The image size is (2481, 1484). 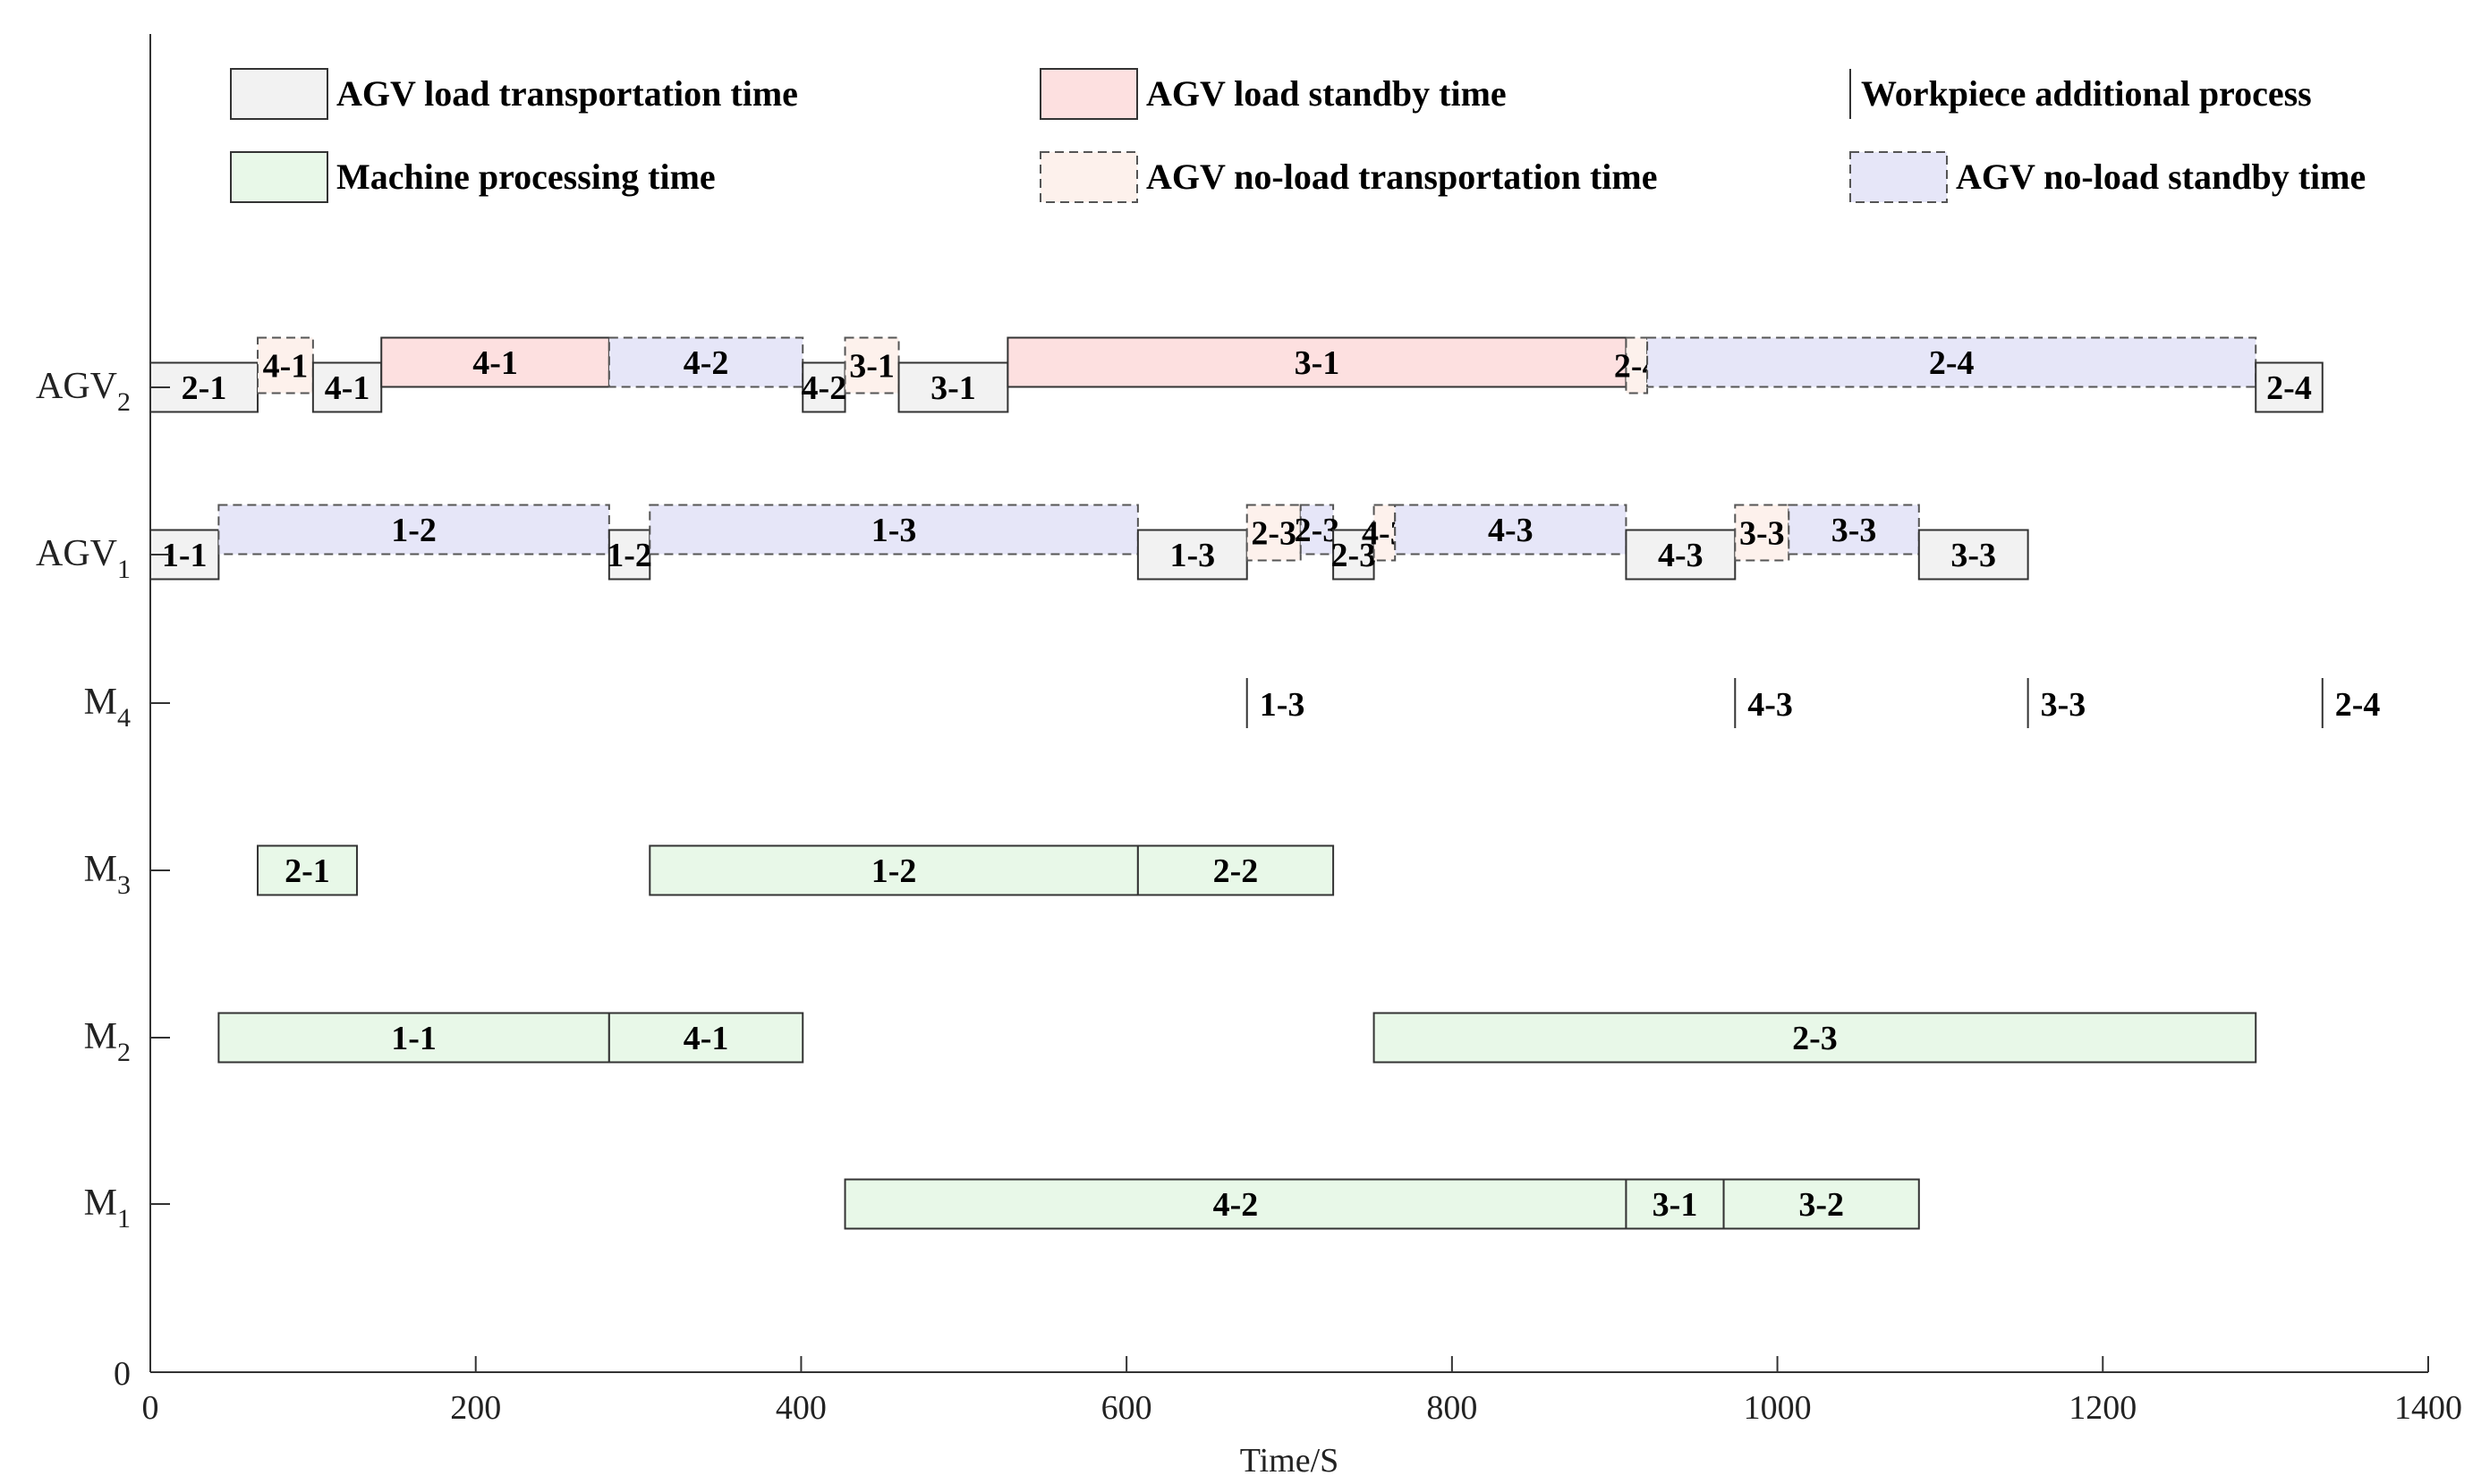 What do you see at coordinates (526, 177) in the screenshot?
I see `legend-label: Machine processing time` at bounding box center [526, 177].